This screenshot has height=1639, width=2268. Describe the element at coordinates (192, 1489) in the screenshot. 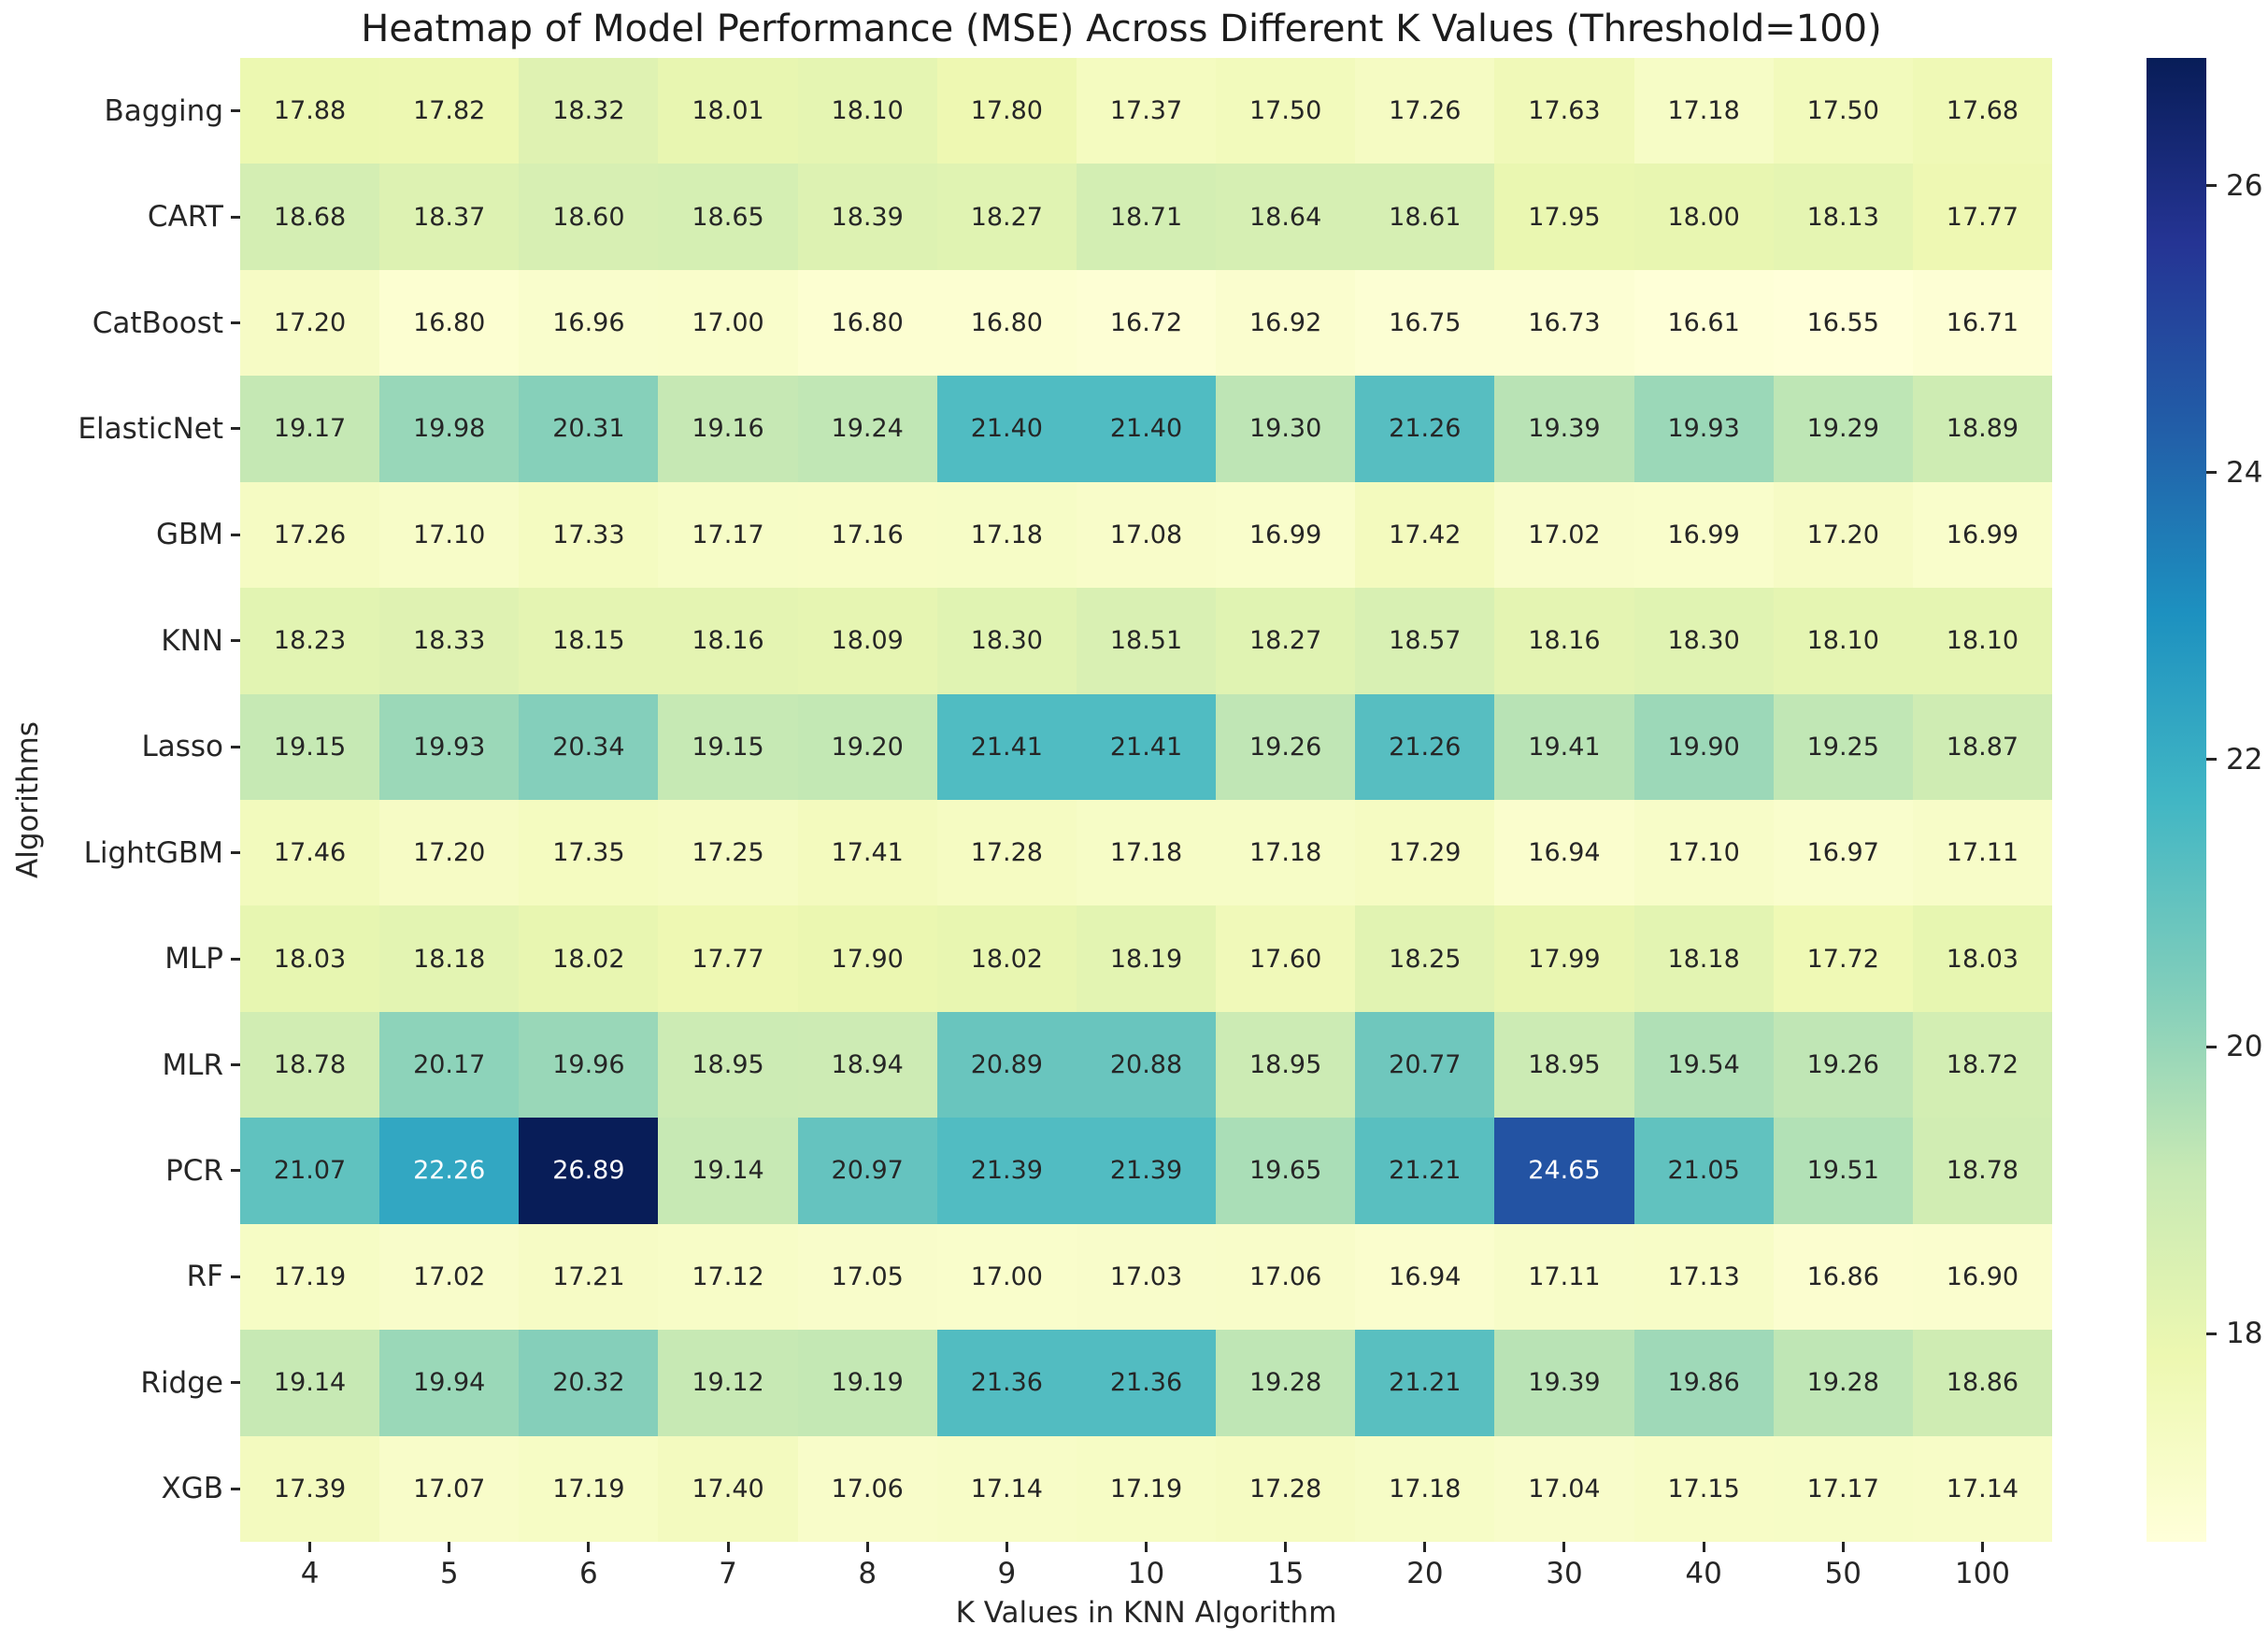

I see `y-tick-label: XGB` at that location.